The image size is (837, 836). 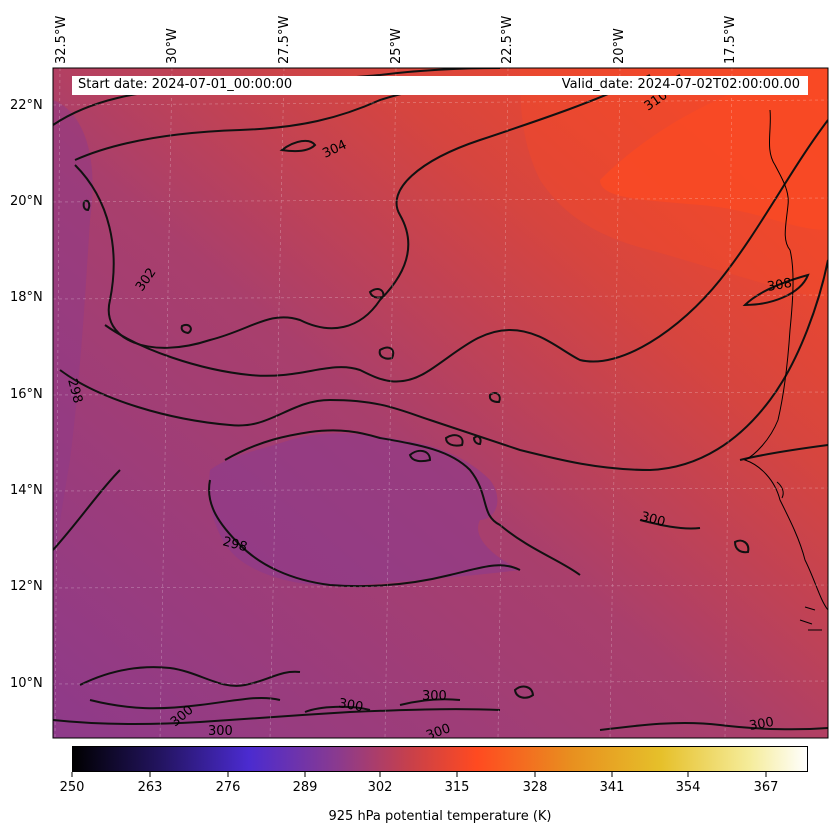 I want to click on lat-label: 16°N, so click(x=26, y=394).